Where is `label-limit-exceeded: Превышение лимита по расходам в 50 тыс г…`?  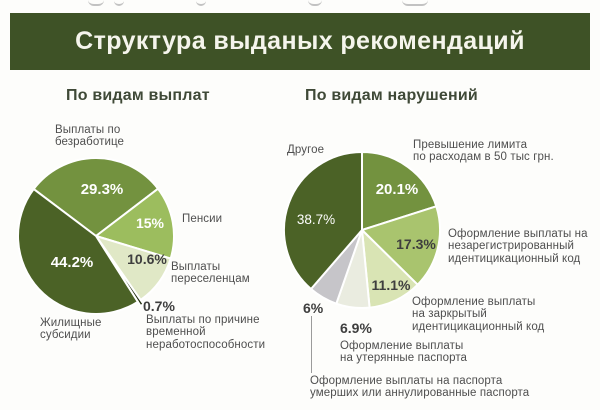 label-limit-exceeded: Превышение лимита по расходам в 50 тыс г… is located at coordinates (483, 151).